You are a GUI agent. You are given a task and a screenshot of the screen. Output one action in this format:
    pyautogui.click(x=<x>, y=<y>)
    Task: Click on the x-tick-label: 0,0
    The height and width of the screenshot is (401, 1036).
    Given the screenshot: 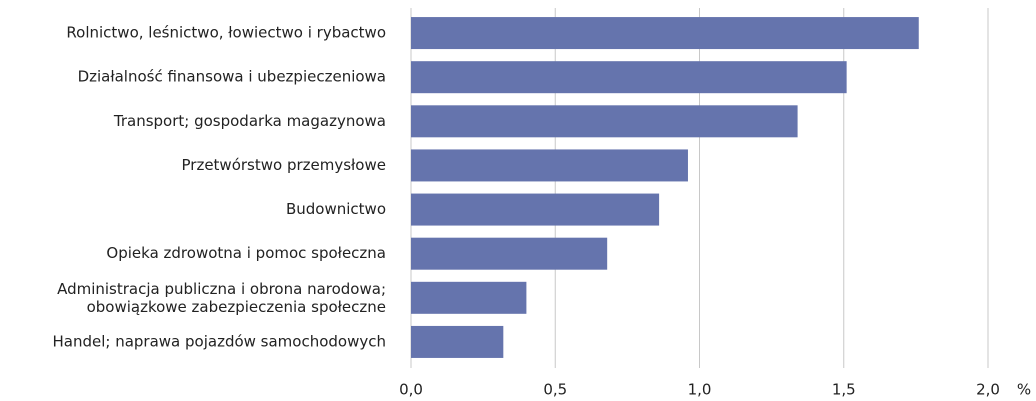 What is the action you would take?
    pyautogui.click(x=411, y=390)
    